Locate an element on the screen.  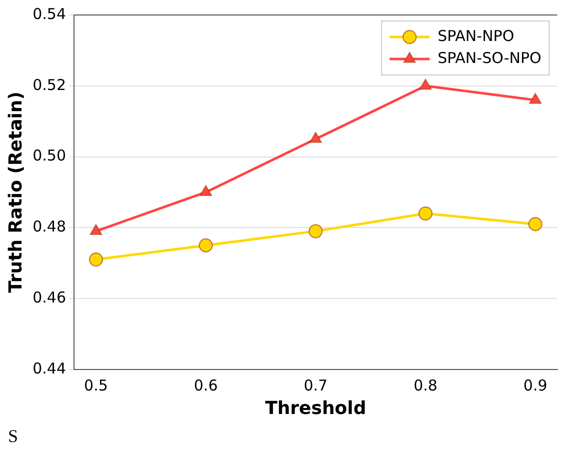
y-tick-label: 0.46 is located at coordinates (49, 297).